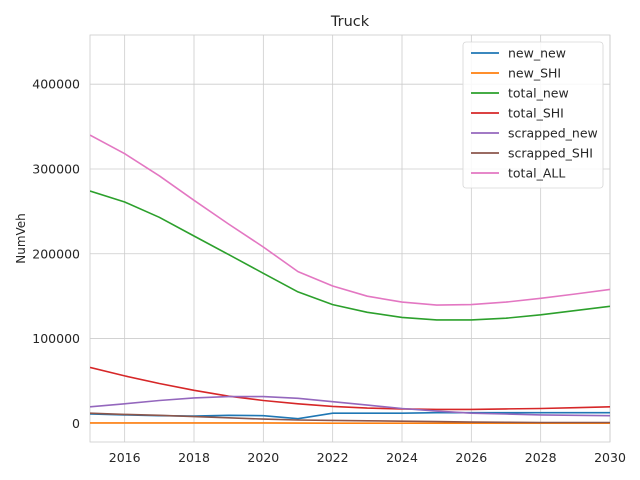  Describe the element at coordinates (471, 457) in the screenshot. I see `x-tick-label: 2026` at that location.